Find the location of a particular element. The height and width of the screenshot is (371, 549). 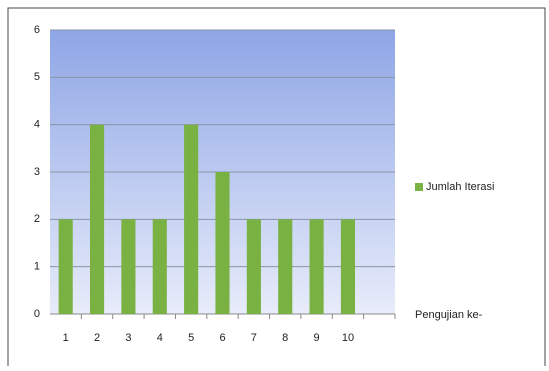

x-tick-label: 2 is located at coordinates (97, 338).